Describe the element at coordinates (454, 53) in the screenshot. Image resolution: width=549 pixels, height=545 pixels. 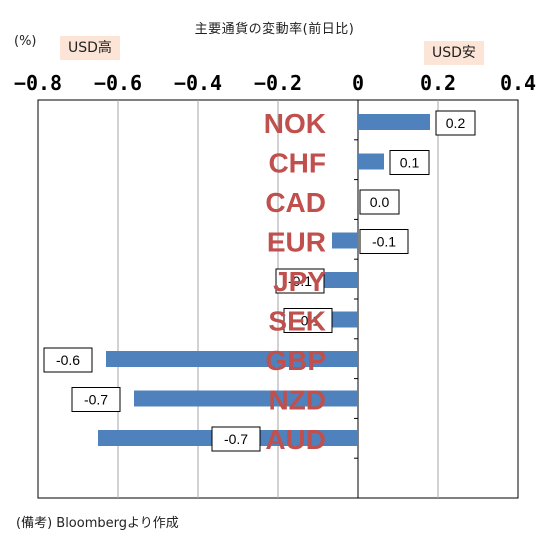
I see `usd-weak-badge: USD安` at that location.